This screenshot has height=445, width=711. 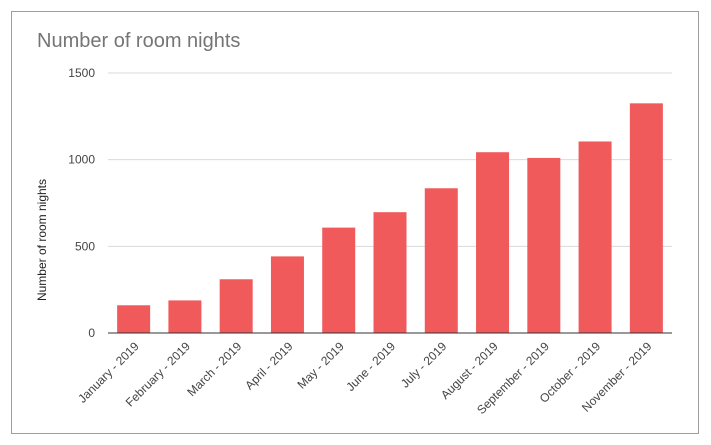 I want to click on y-axis-label: Number of room nights, so click(x=42, y=240).